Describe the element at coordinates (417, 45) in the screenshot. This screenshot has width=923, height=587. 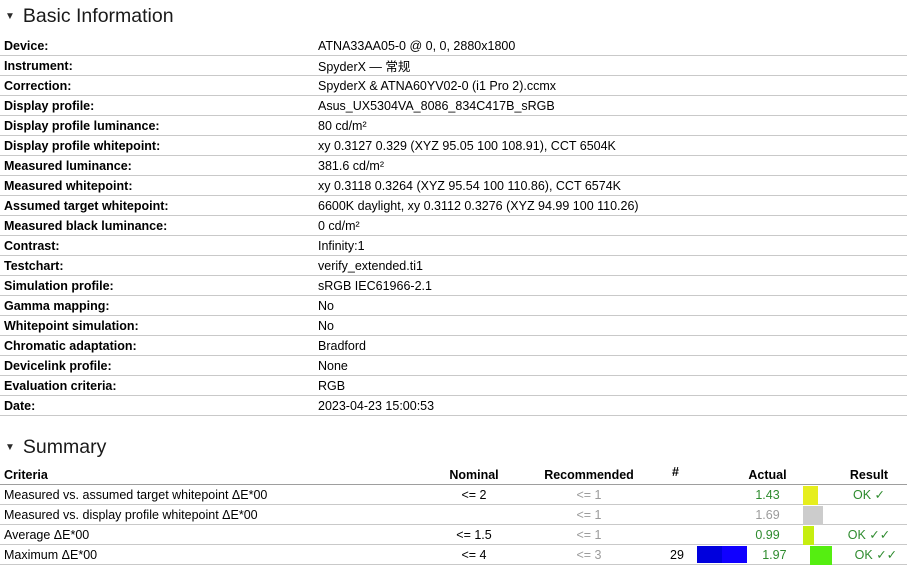
I see `row-value: ATNA33AA05-0 @ 0, 0, 2880x1800` at that location.